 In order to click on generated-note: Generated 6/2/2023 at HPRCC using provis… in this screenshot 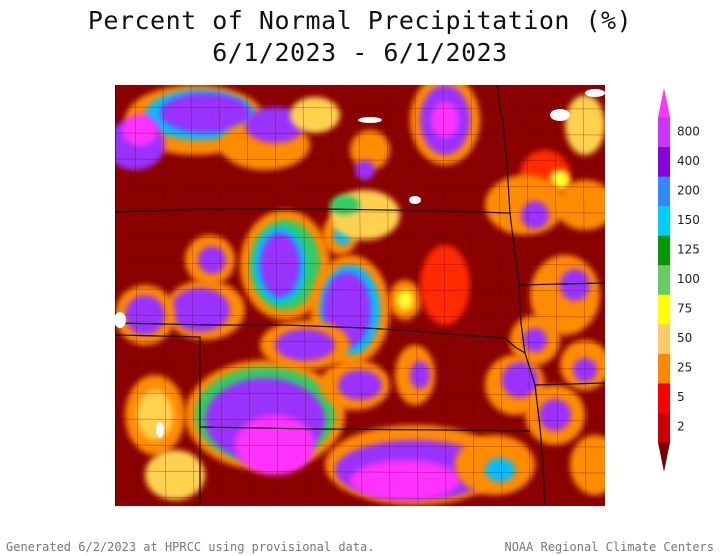, I will do `click(190, 547)`.